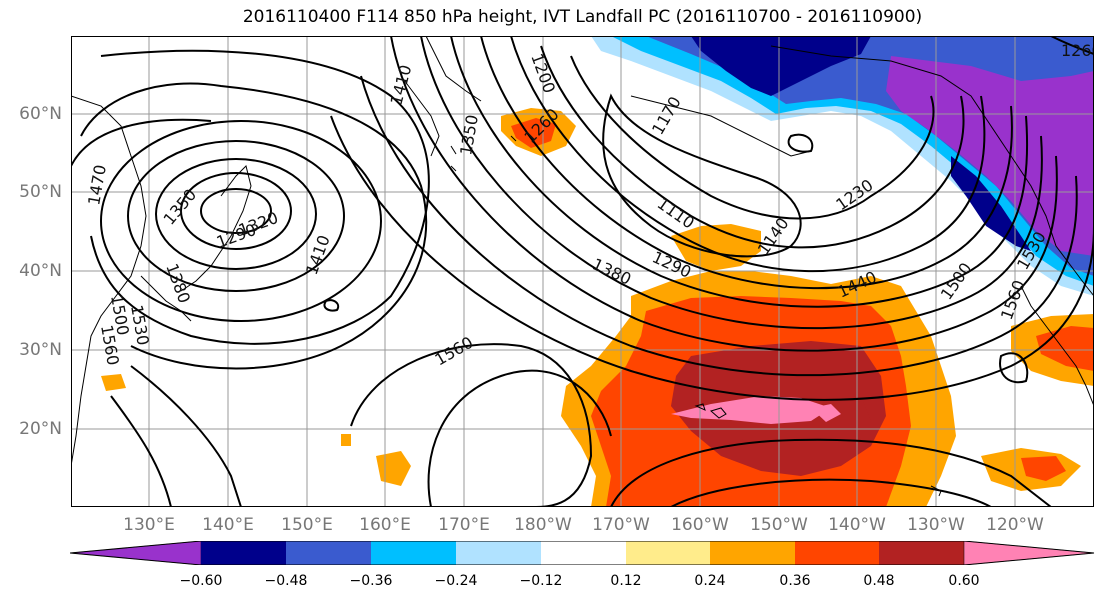 This screenshot has width=1105, height=601. Describe the element at coordinates (543, 525) in the screenshot. I see `lon-label-180w: 180°W` at that location.